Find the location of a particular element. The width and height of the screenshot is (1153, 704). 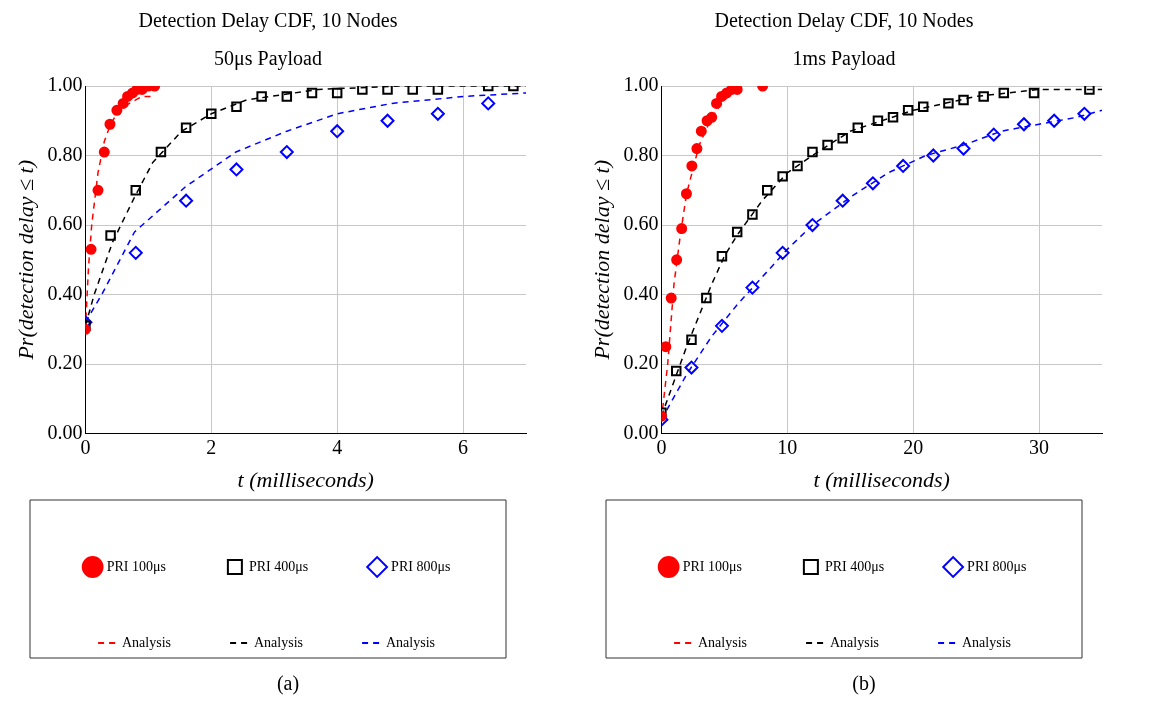

x-tick-label: 20 is located at coordinates (913, 446).